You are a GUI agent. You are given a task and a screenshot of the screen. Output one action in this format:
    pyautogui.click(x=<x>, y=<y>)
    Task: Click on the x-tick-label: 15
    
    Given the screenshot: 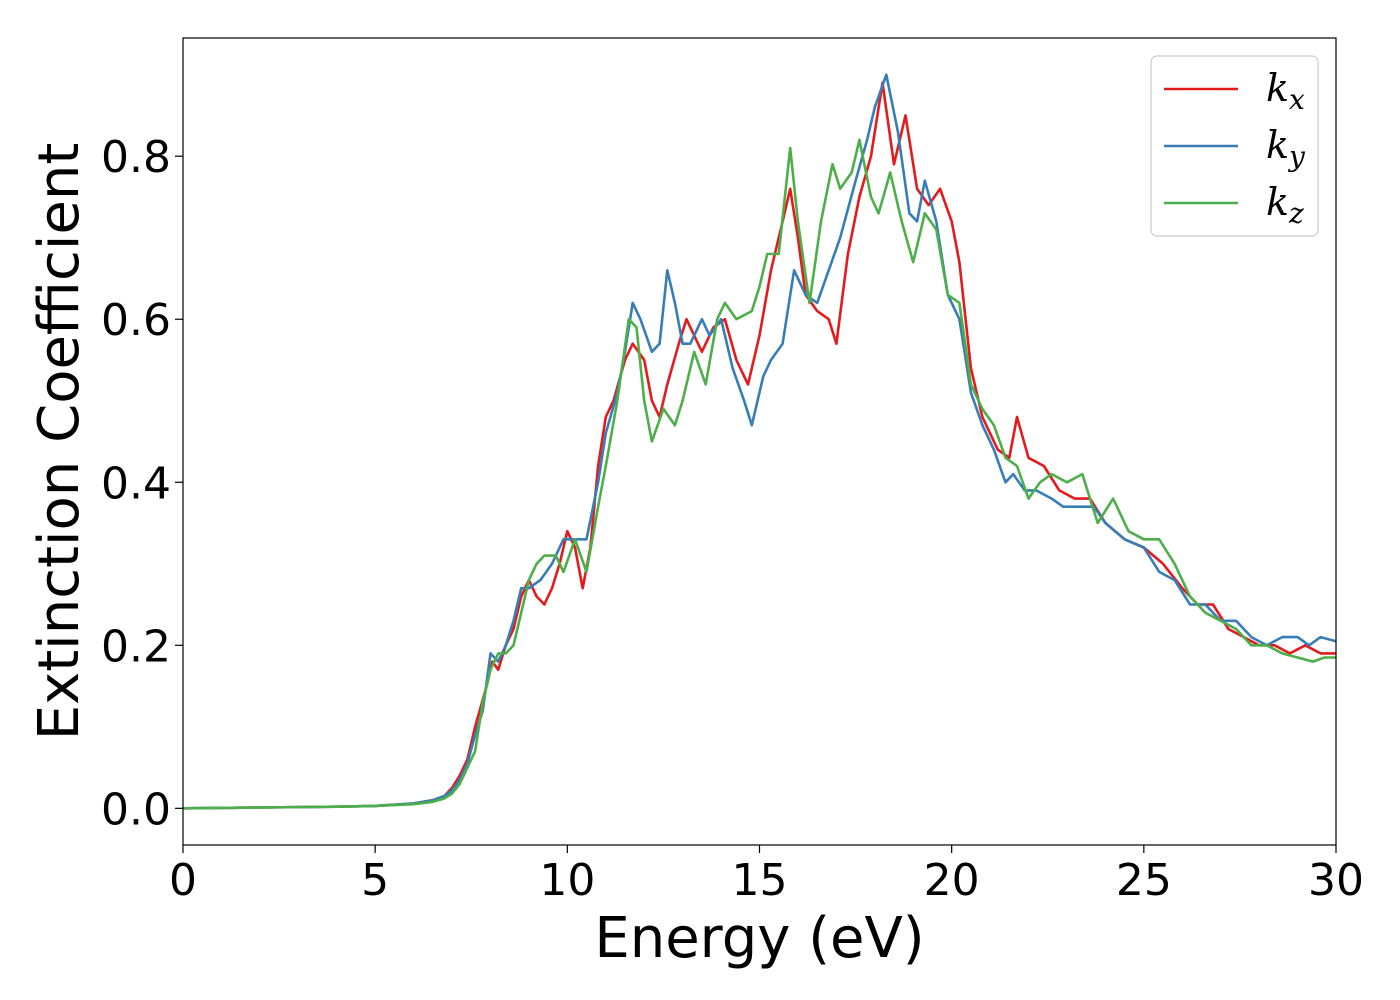 What is the action you would take?
    pyautogui.click(x=760, y=880)
    